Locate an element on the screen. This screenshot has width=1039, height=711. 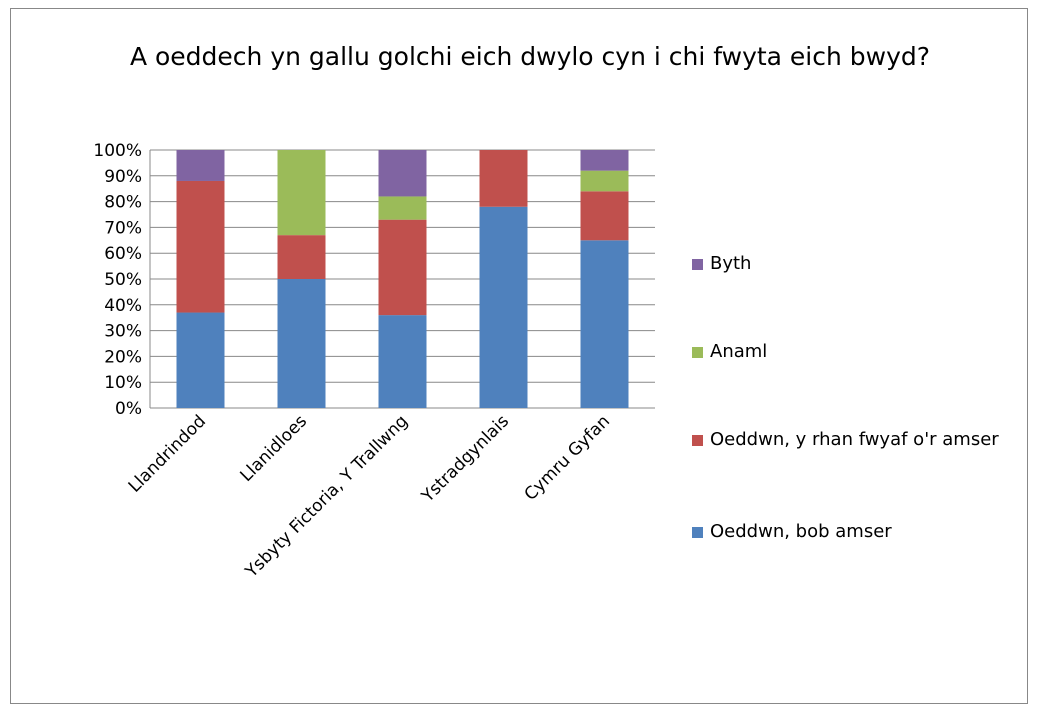
x-tick-group: Cymru Gyfan is located at coordinates (567, 457).